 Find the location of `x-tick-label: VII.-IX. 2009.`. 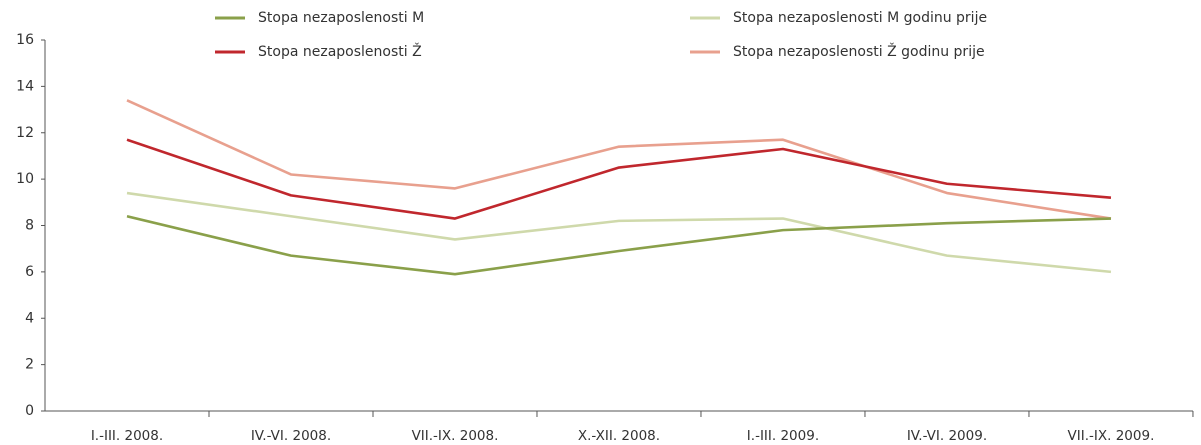

x-tick-label: VII.-IX. 2009. is located at coordinates (1111, 436).